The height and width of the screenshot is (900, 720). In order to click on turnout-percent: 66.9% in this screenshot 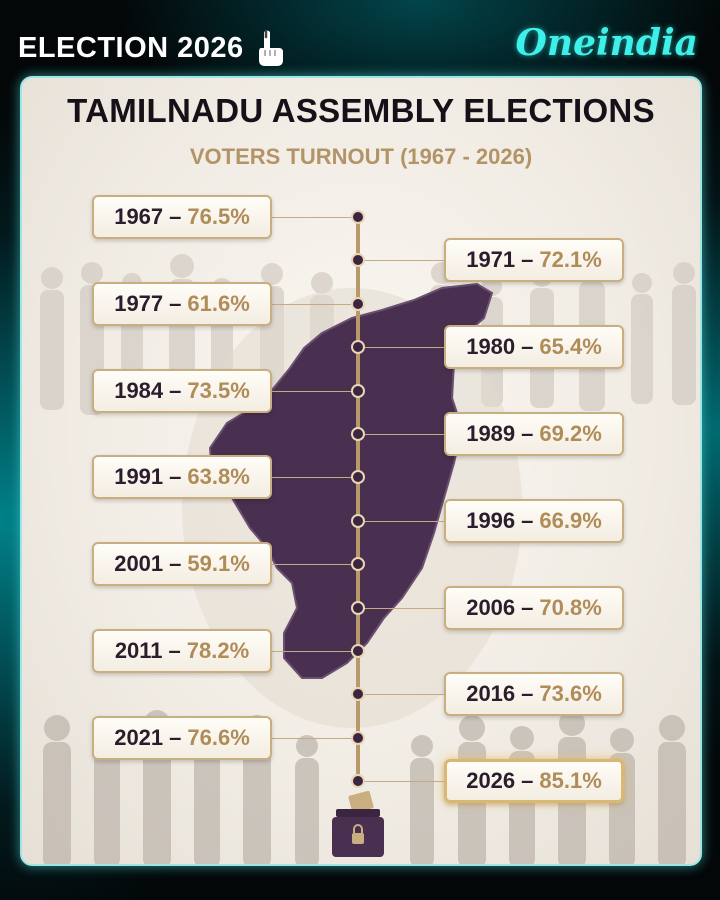, I will do `click(570, 520)`.